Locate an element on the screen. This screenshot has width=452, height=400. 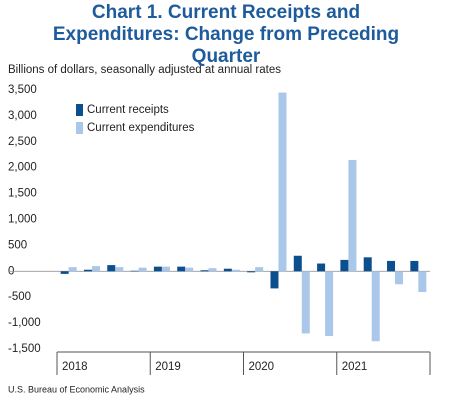
x-group-label: 2019 is located at coordinates (168, 367).